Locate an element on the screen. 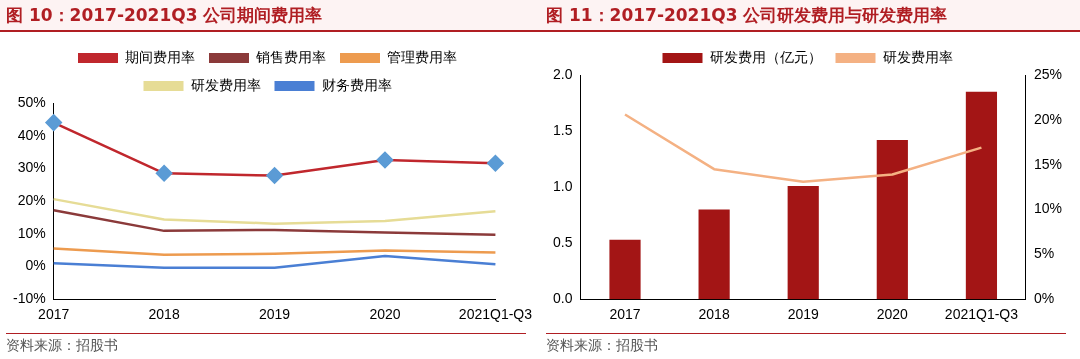 The image size is (1080, 359). y-tick-label: 50% is located at coordinates (31, 101).